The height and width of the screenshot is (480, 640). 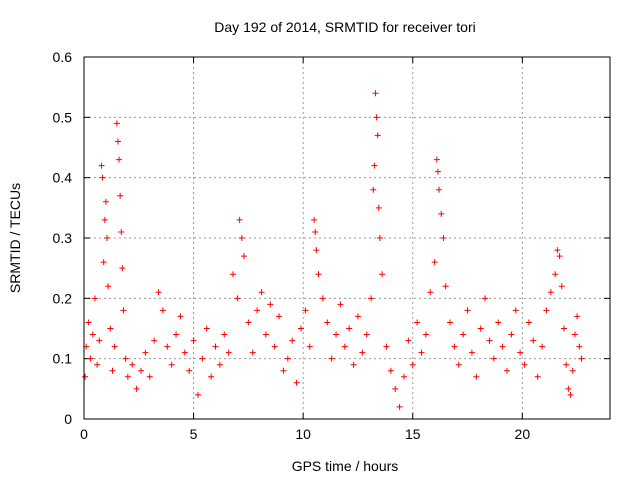 What do you see at coordinates (63, 359) in the screenshot?
I see `y-tick-label: 0.1` at bounding box center [63, 359].